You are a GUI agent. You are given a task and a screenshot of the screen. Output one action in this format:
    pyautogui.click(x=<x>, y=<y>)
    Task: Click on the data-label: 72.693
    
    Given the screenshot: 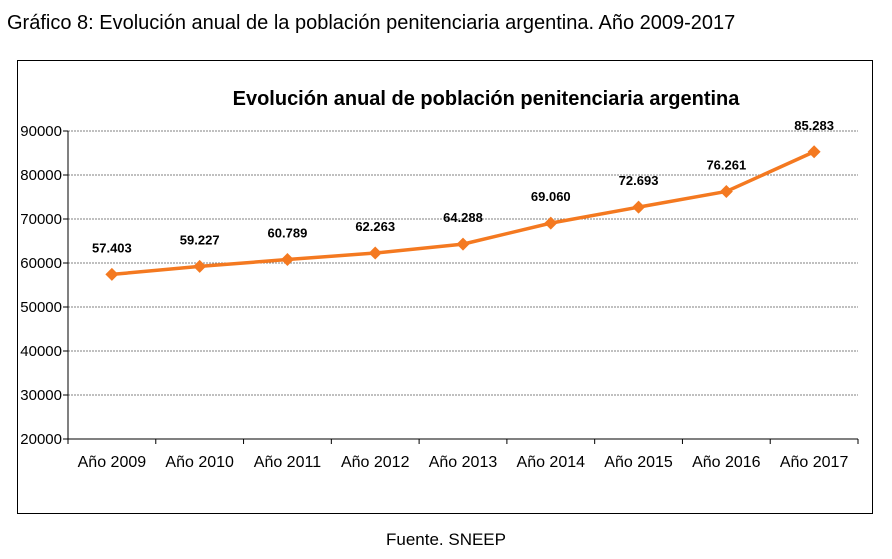 What is the action you would take?
    pyautogui.click(x=639, y=180)
    